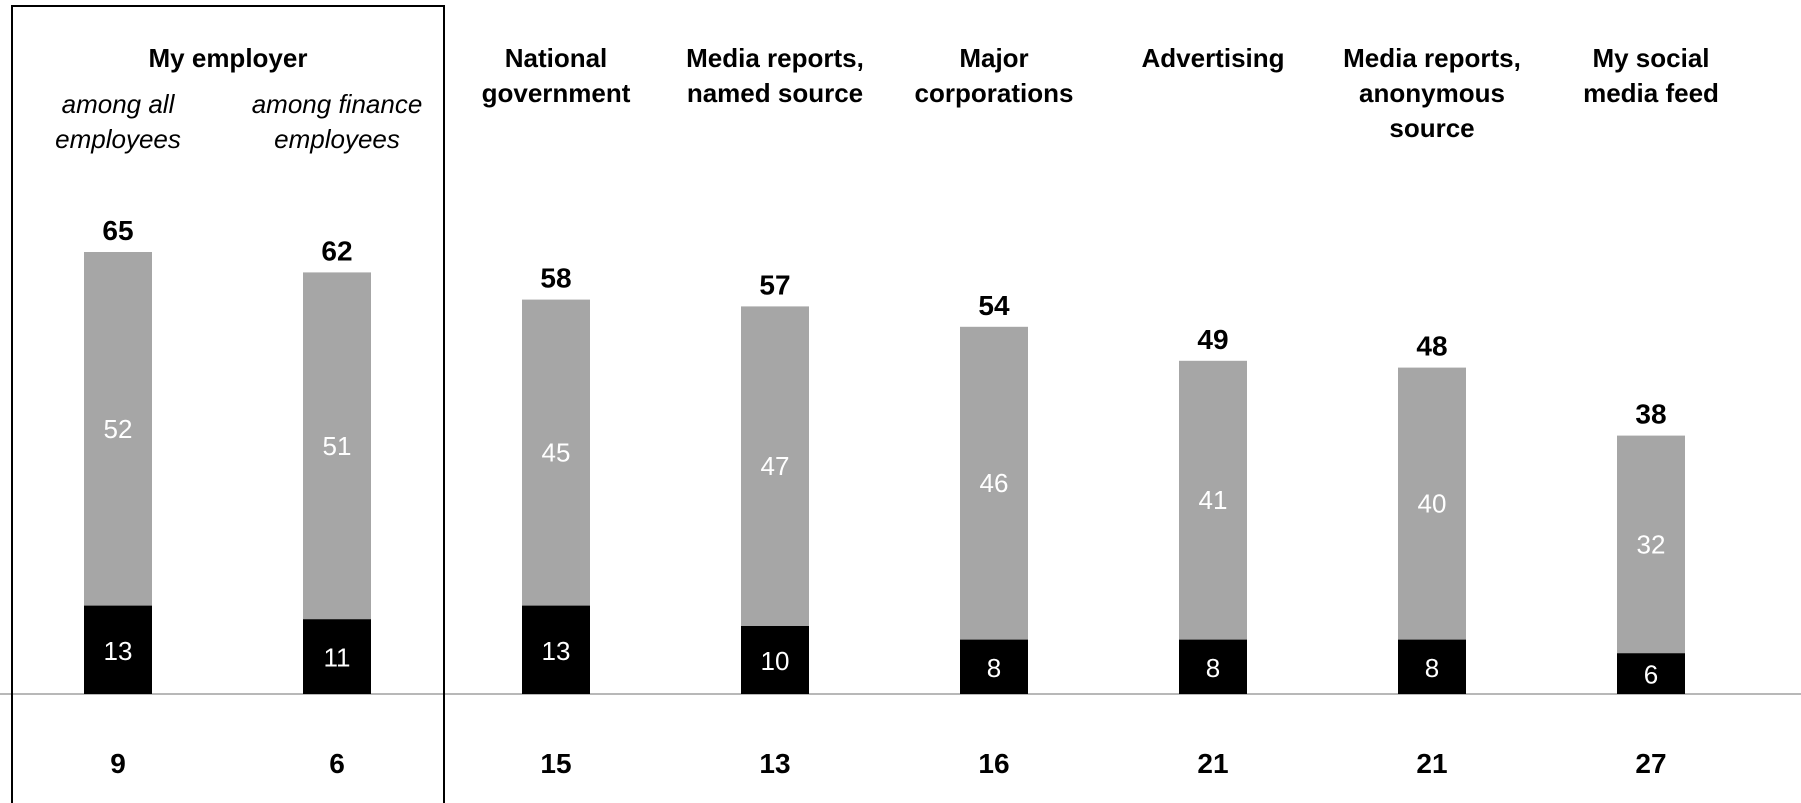  Describe the element at coordinates (556, 58) in the screenshot. I see `category-label-line: National` at that location.